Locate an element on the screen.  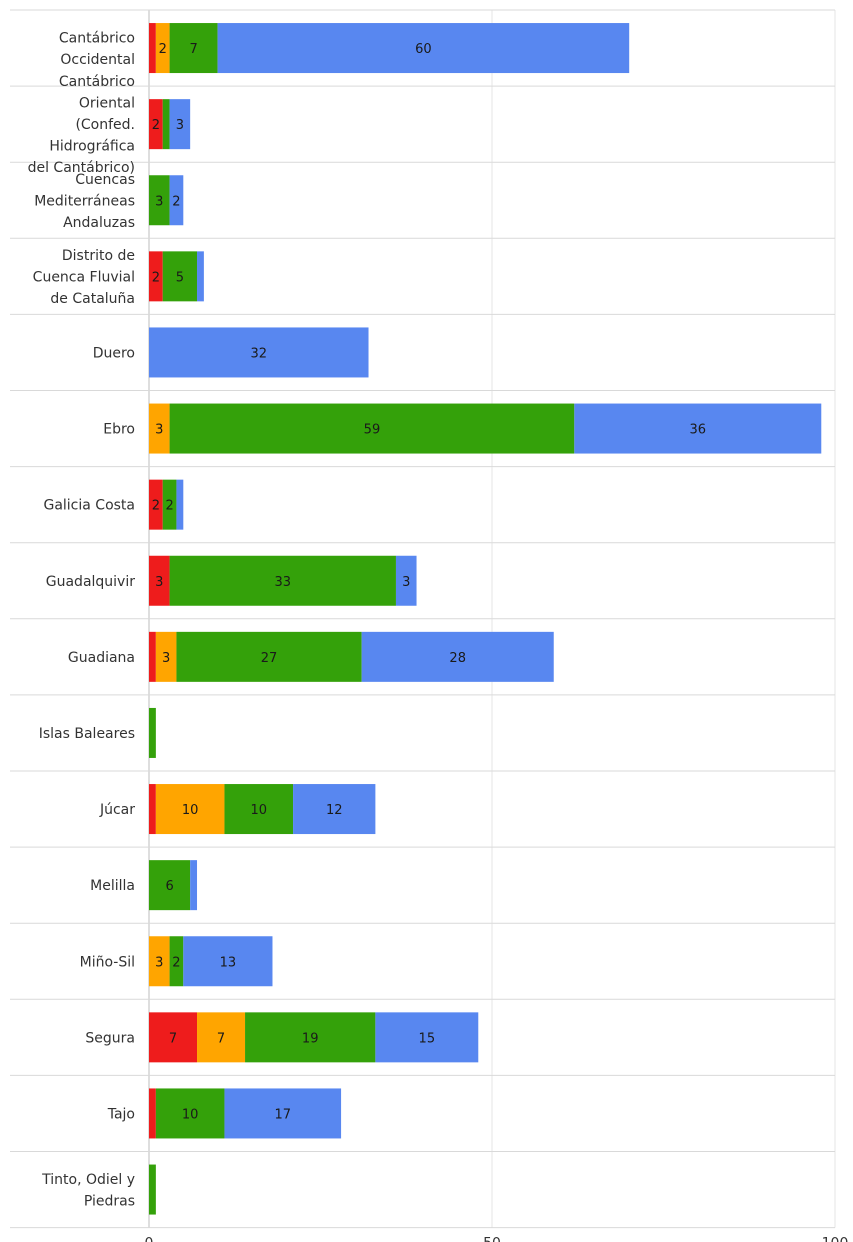
category-label: Islas Baleares is located at coordinates (87, 734).